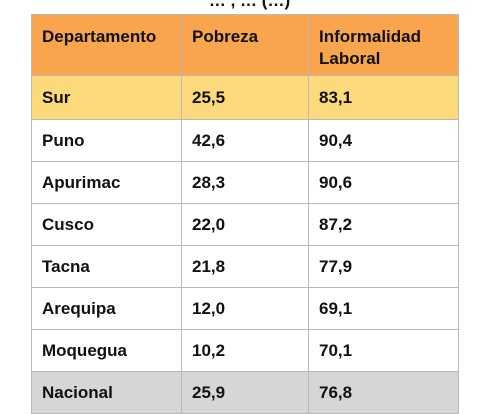 The image size is (499, 414). Describe the element at coordinates (383, 97) in the screenshot. I see `cell-informalidad: 83,1` at that location.